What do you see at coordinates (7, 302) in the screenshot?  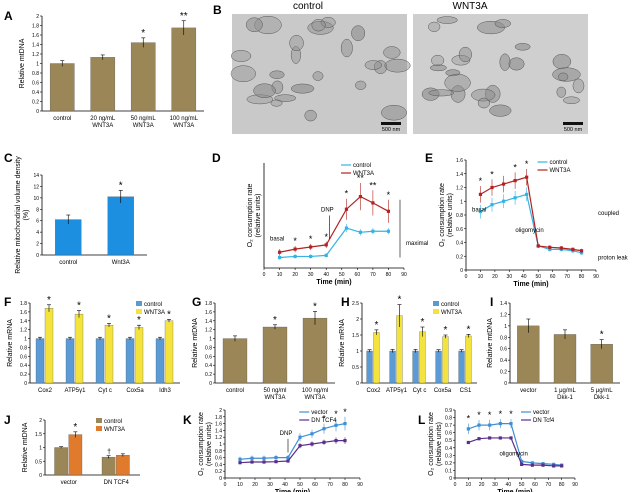 I see `panel-label-f: F` at bounding box center [7, 302].